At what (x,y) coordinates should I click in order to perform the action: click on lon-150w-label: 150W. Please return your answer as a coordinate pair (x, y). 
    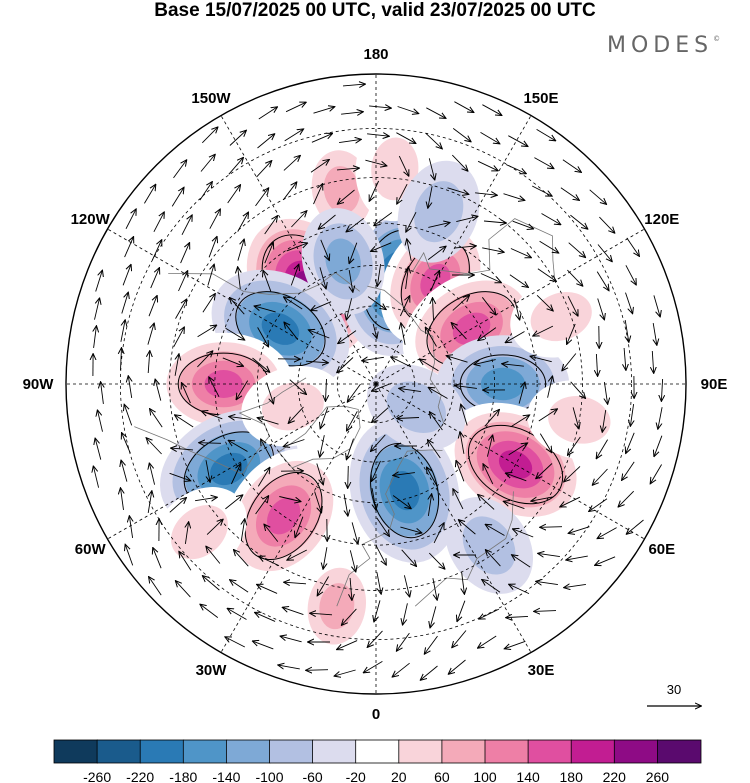
    Looking at the image, I should click on (211, 98).